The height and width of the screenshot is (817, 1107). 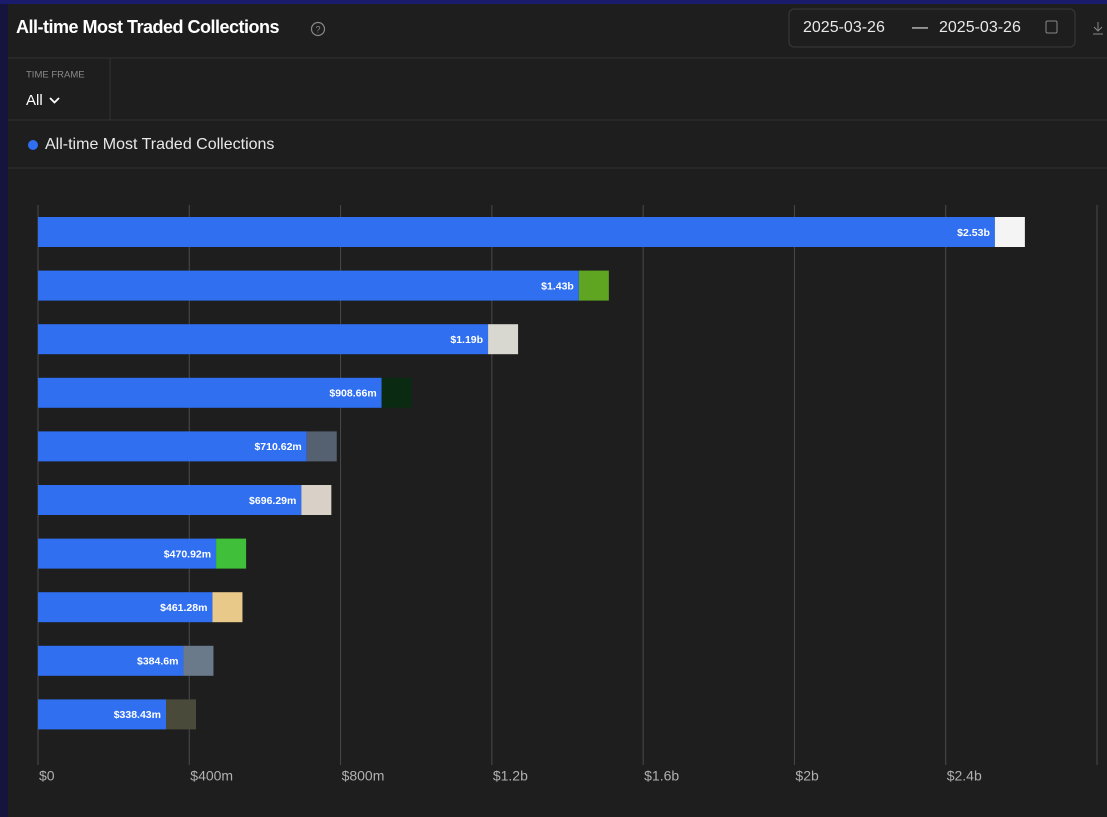 What do you see at coordinates (54, 100) in the screenshot?
I see `chevron-icon` at bounding box center [54, 100].